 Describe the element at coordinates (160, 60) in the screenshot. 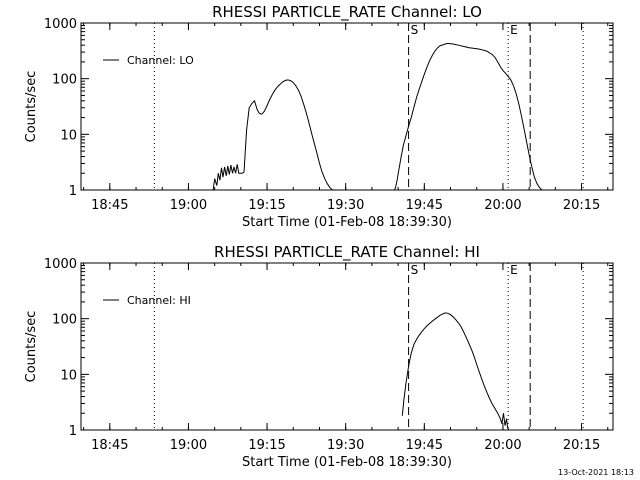

I see `legend-label: Channel: LO` at that location.